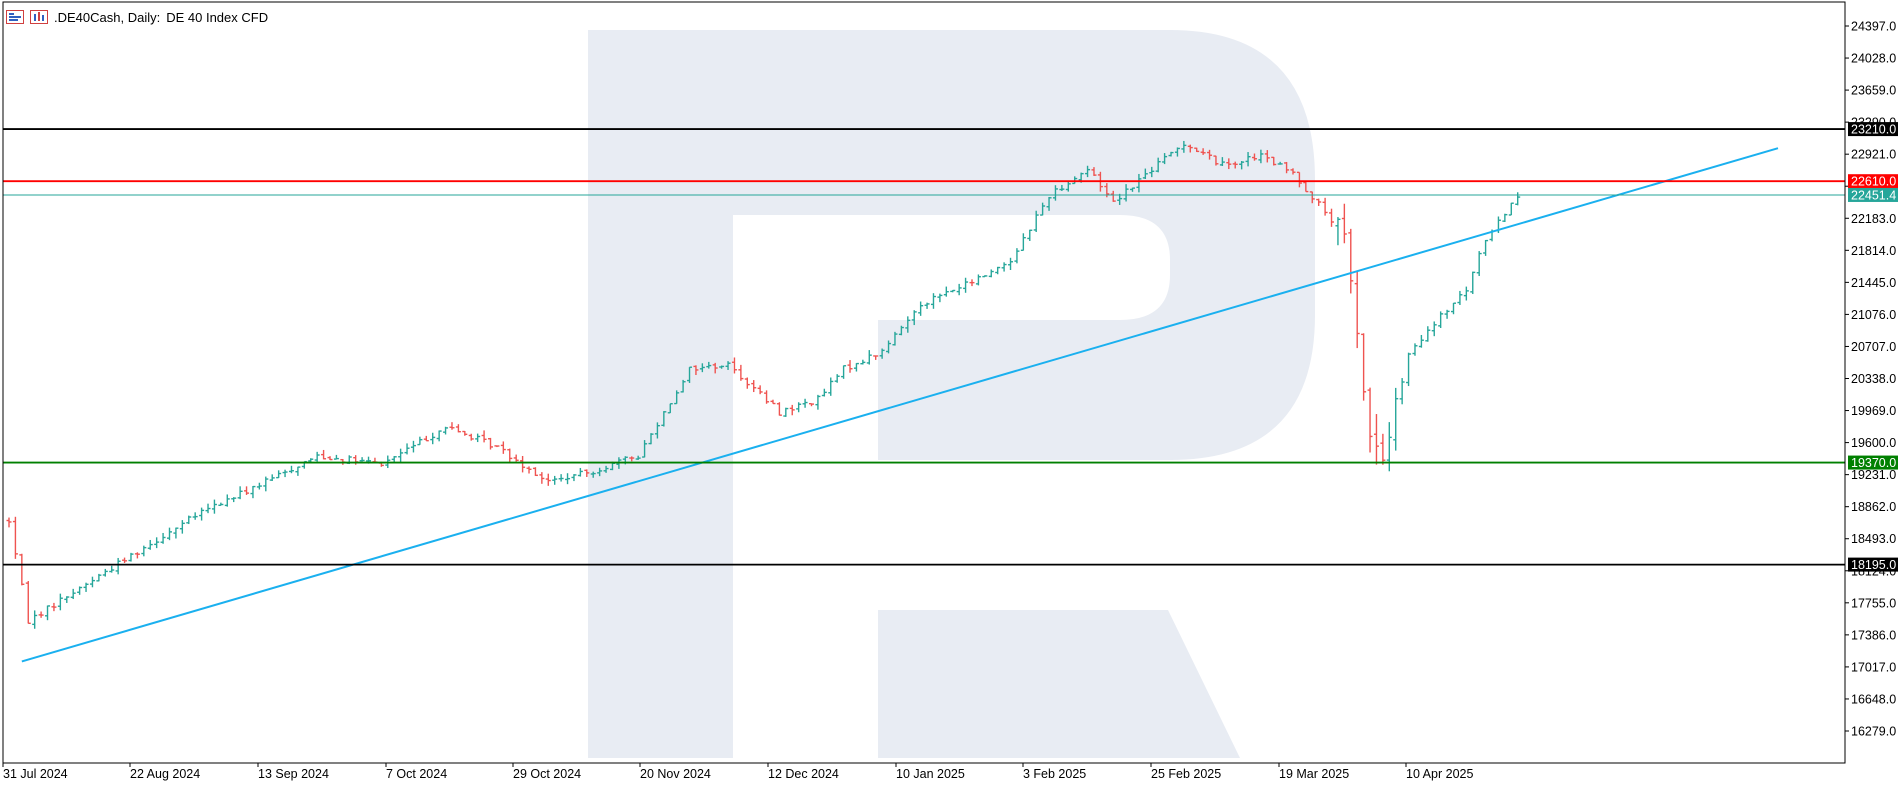 The width and height of the screenshot is (1904, 789). I want to click on level-price-label: 23210.0, so click(1873, 129).